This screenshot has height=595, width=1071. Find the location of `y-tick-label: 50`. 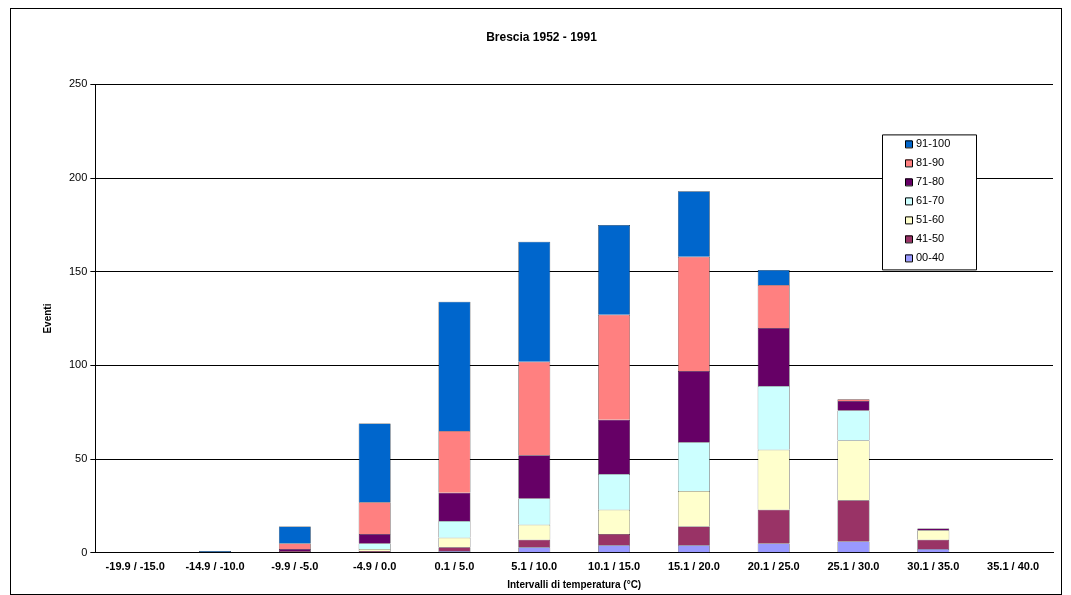

y-tick-label: 50 is located at coordinates (81, 458).